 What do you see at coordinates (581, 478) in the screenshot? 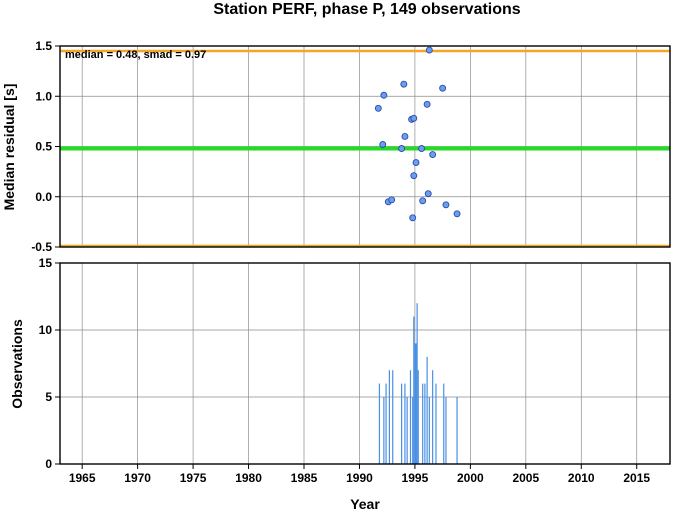
I see `x-tick-label: 2010` at bounding box center [581, 478].